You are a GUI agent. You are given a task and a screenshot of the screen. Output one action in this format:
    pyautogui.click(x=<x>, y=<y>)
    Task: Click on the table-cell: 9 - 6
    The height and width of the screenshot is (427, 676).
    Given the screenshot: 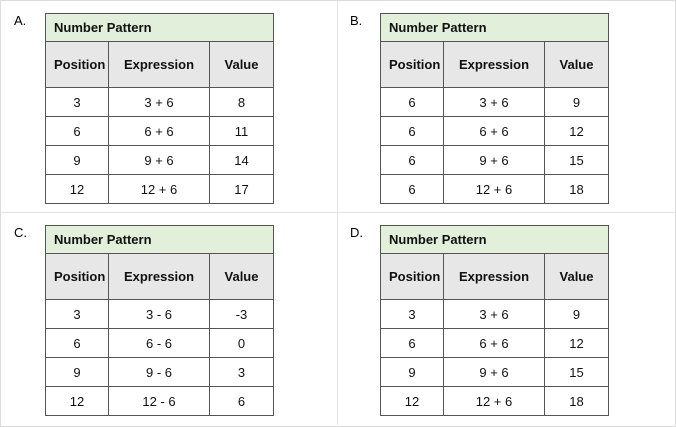 What is the action you would take?
    pyautogui.click(x=159, y=372)
    